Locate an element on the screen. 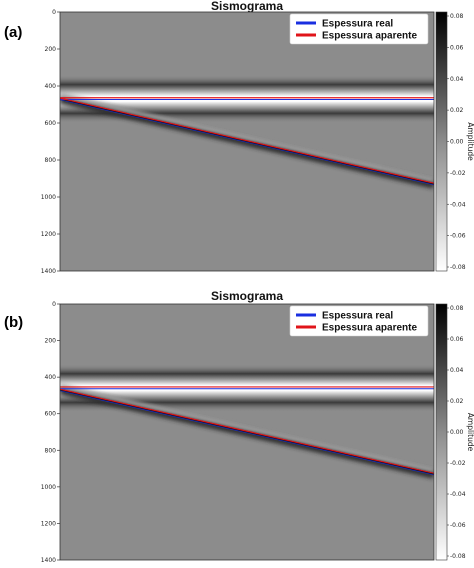 This screenshot has width=474, height=568. panel-label: (a) is located at coordinates (13, 32).